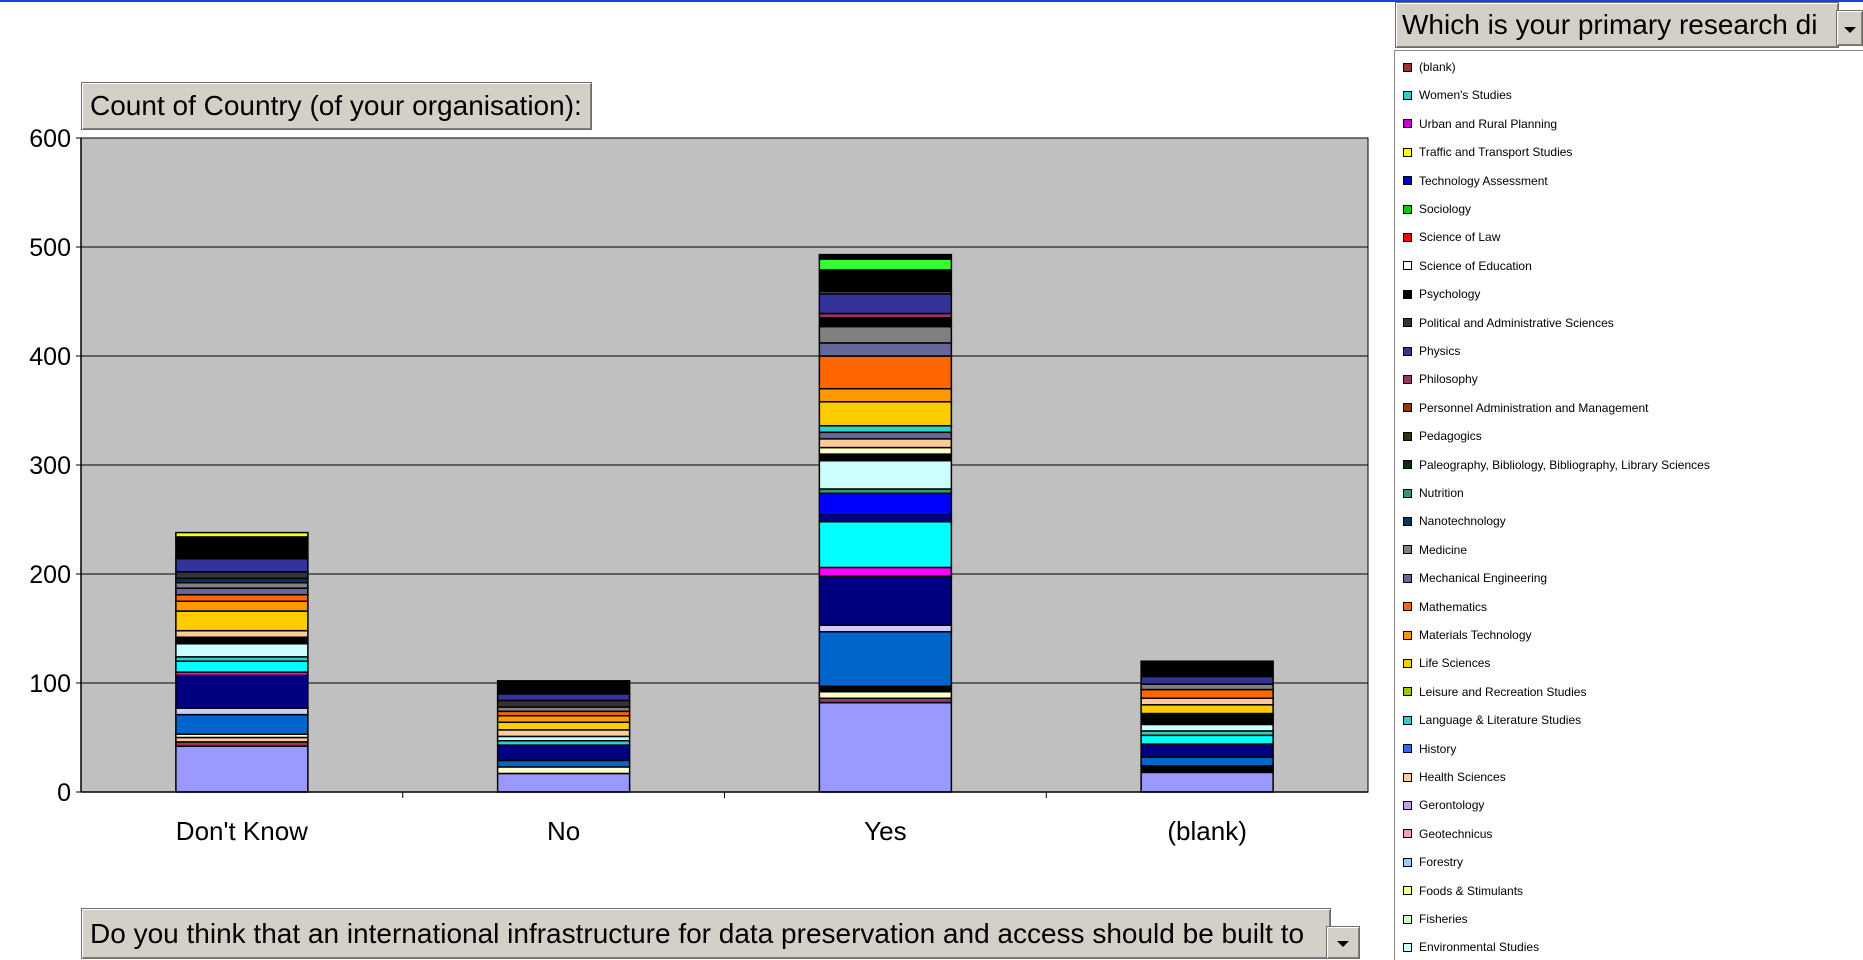  I want to click on legend-label: Leisure and Recreation Studies, so click(1503, 691).